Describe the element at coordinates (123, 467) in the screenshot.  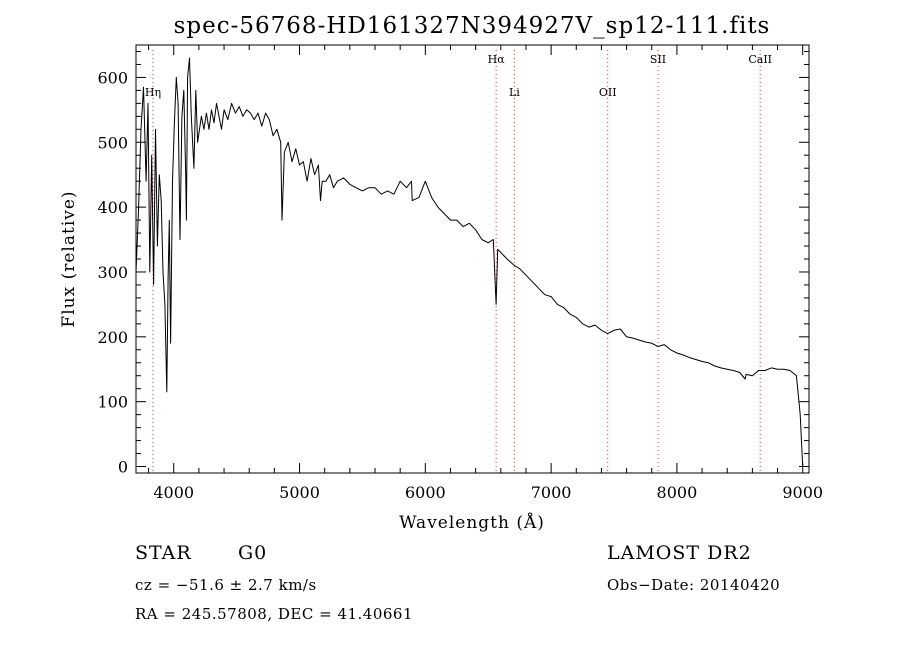
I see `y-tick-label: 0` at that location.